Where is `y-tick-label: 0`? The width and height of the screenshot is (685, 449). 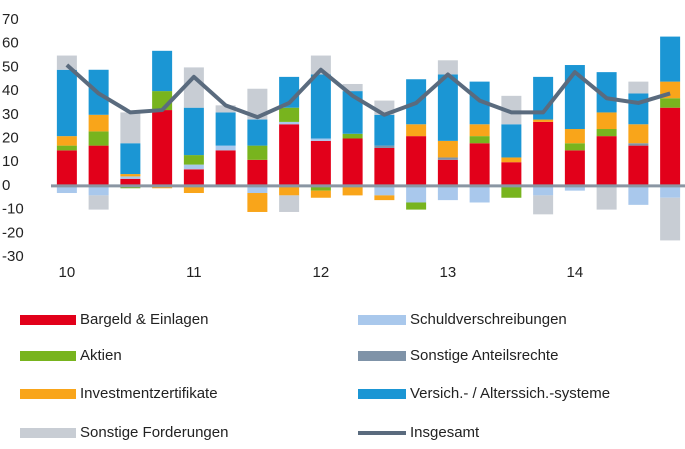
y-tick-label: 0 is located at coordinates (6, 185).